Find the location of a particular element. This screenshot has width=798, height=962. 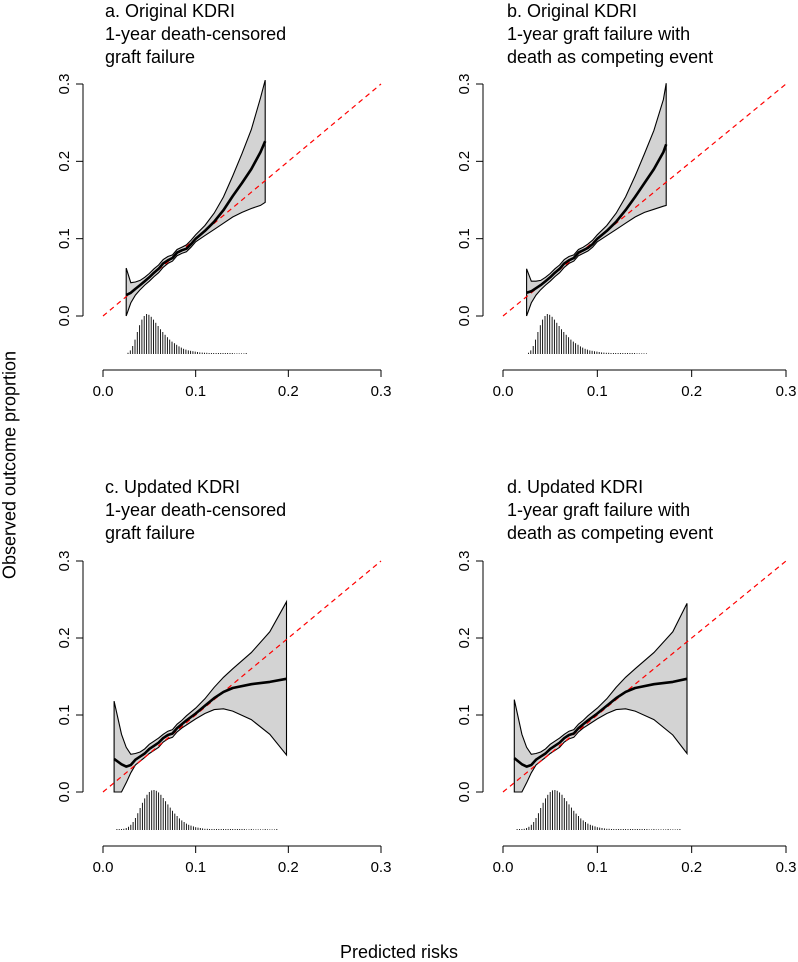

panel-b-title-line-2: 1-year graft failure with is located at coordinates (599, 34).